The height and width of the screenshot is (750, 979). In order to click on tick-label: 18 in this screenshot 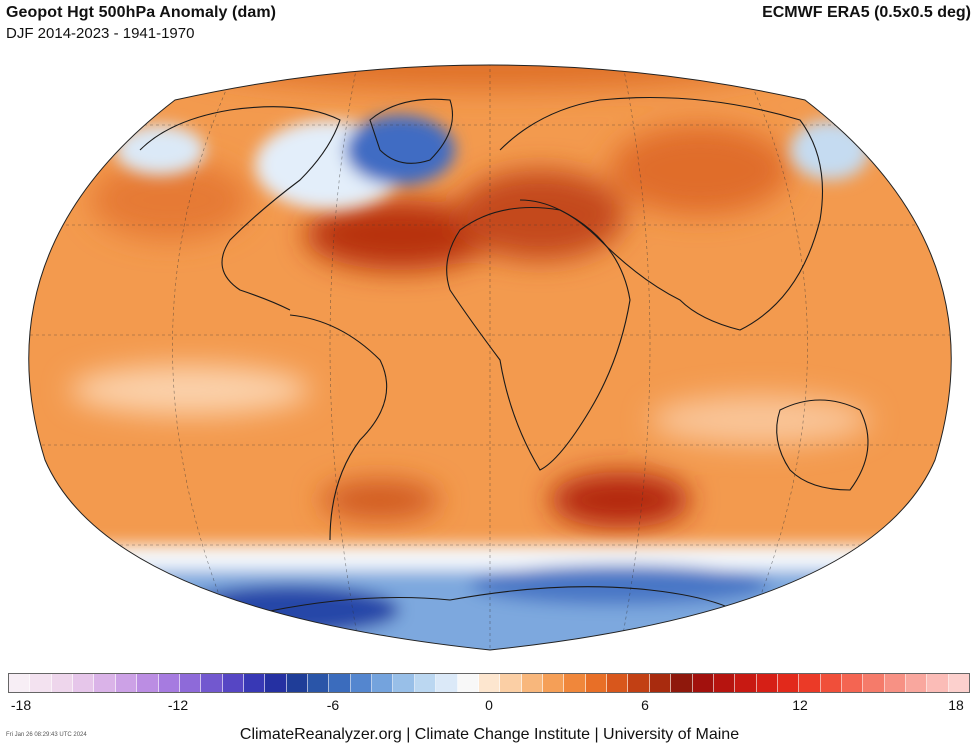, I will do `click(956, 705)`.